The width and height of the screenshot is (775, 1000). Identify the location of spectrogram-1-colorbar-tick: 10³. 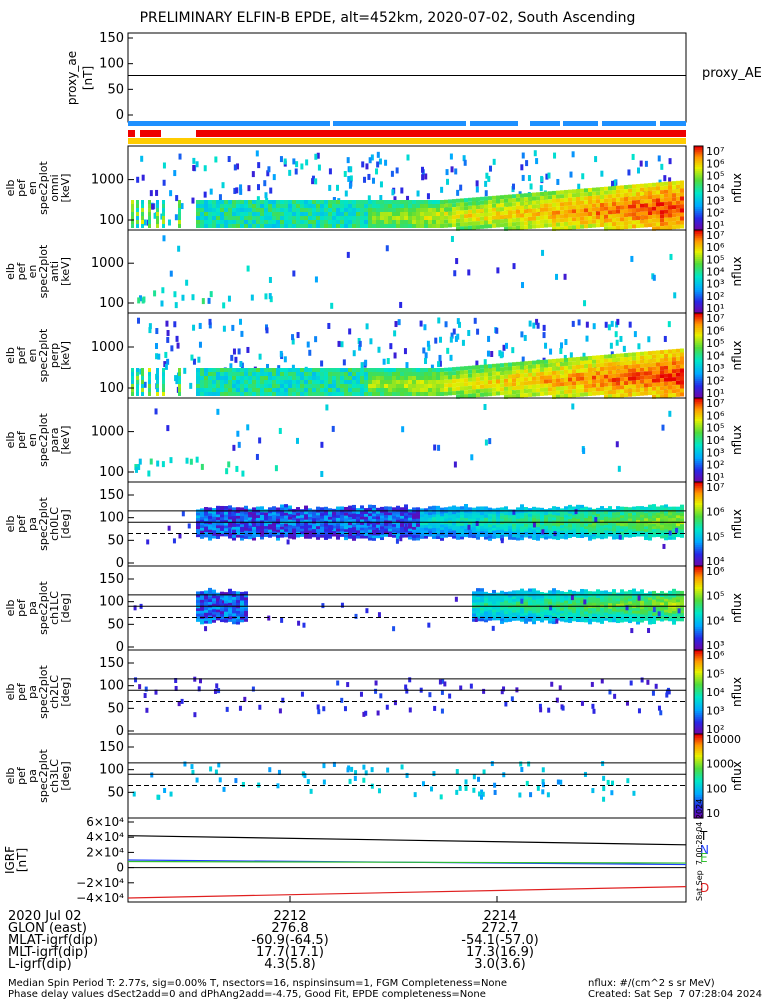
(715, 284).